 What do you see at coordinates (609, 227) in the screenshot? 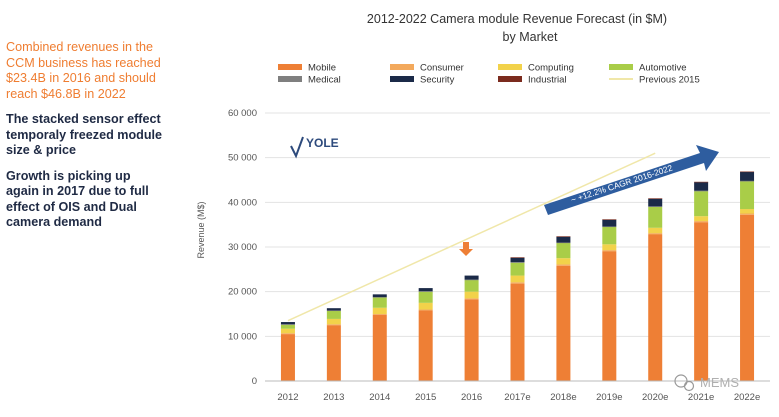
I see `bar-medical-2019e` at bounding box center [609, 227].